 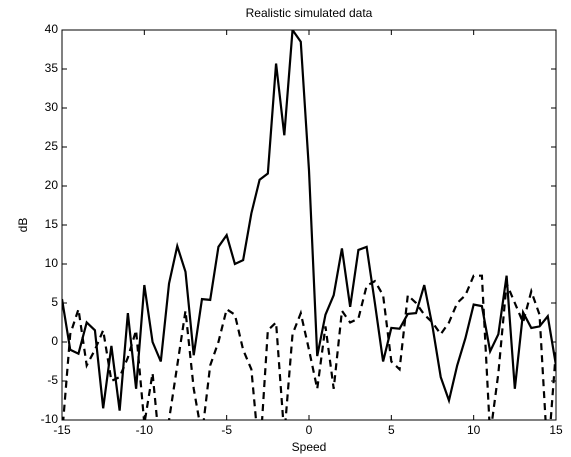 What do you see at coordinates (54, 341) in the screenshot?
I see `y-tick-label: 0` at bounding box center [54, 341].